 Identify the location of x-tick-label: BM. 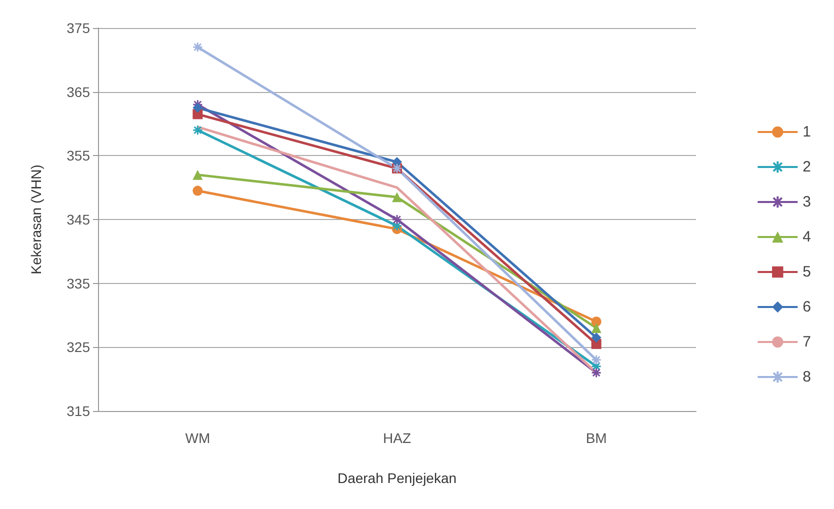
(596, 438).